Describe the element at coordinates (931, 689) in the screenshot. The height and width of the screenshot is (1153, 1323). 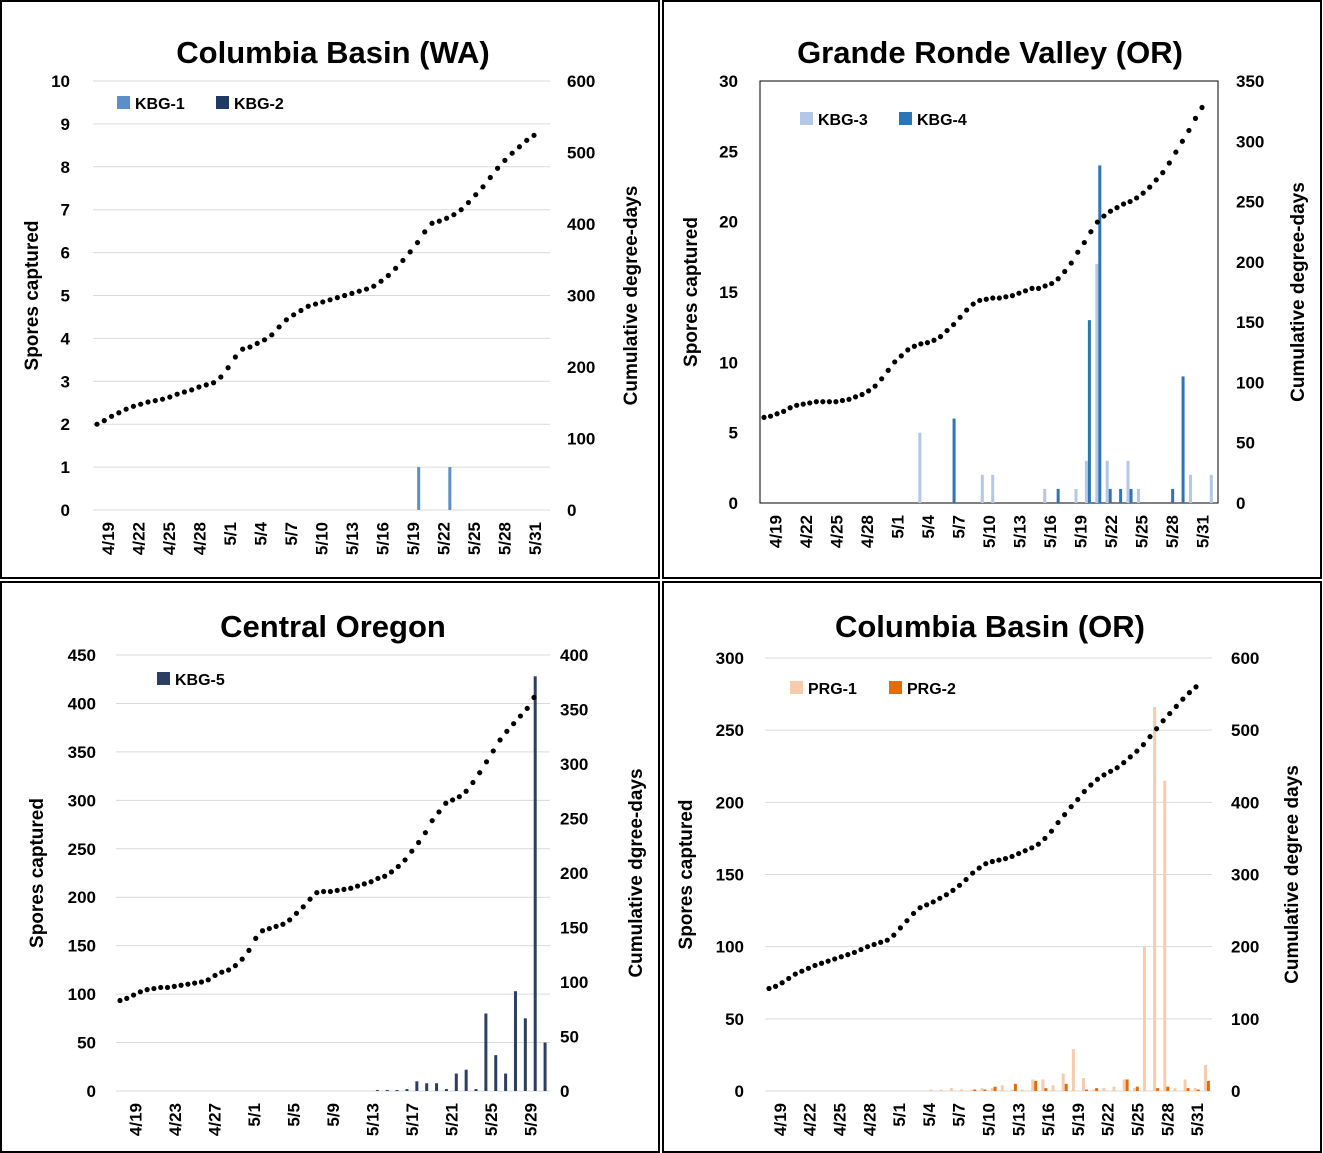
I see `legend-label-prg-2: PRG-2` at that location.